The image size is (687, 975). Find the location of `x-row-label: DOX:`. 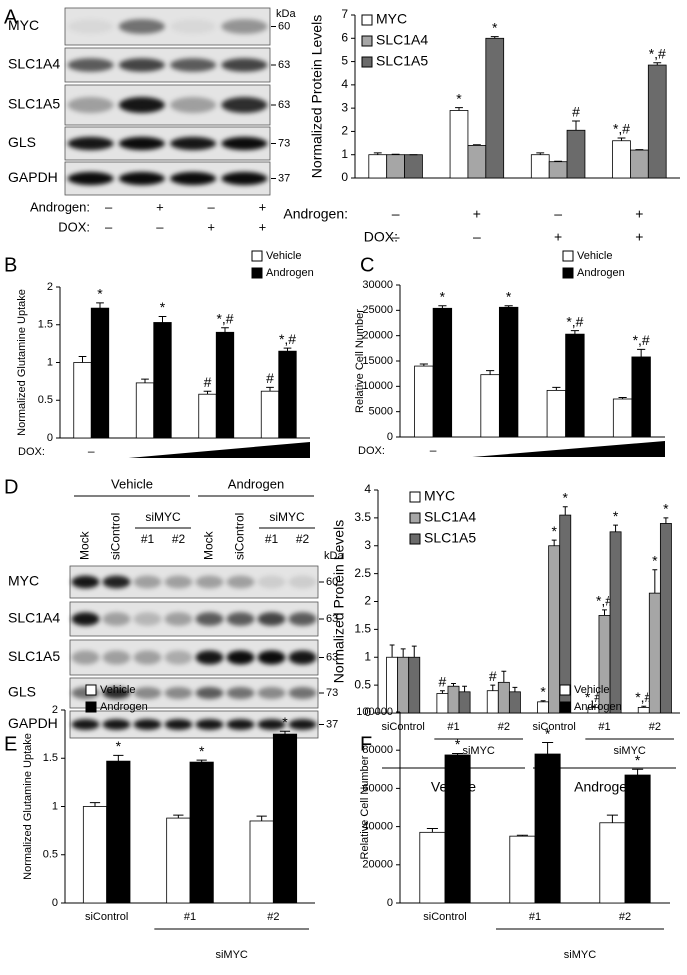

x-row-label: DOX: is located at coordinates (371, 451).